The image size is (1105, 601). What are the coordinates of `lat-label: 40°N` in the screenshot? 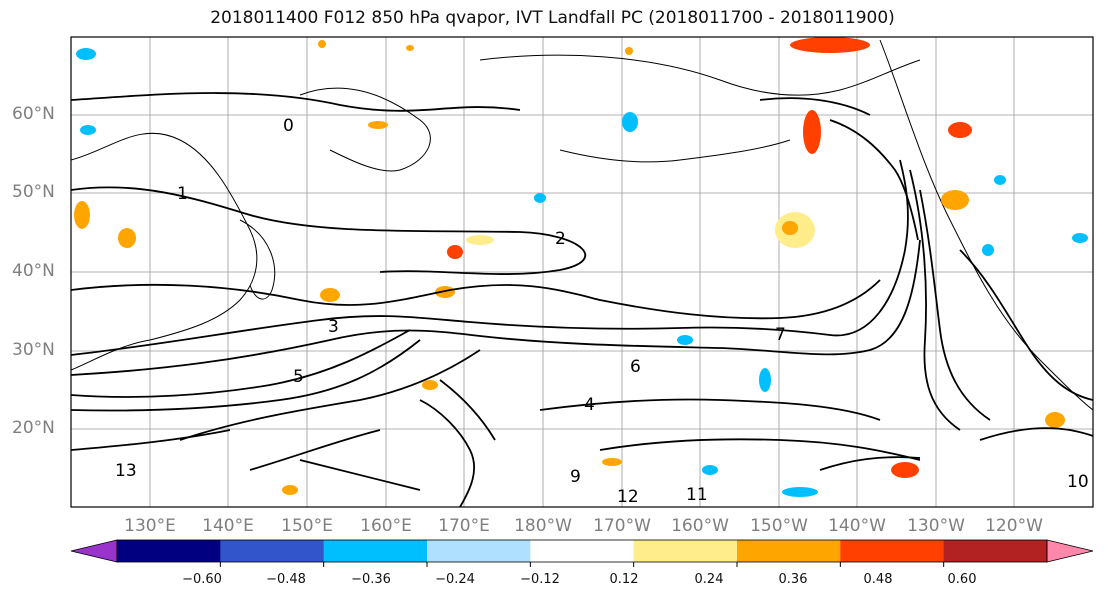 It's located at (33, 271).